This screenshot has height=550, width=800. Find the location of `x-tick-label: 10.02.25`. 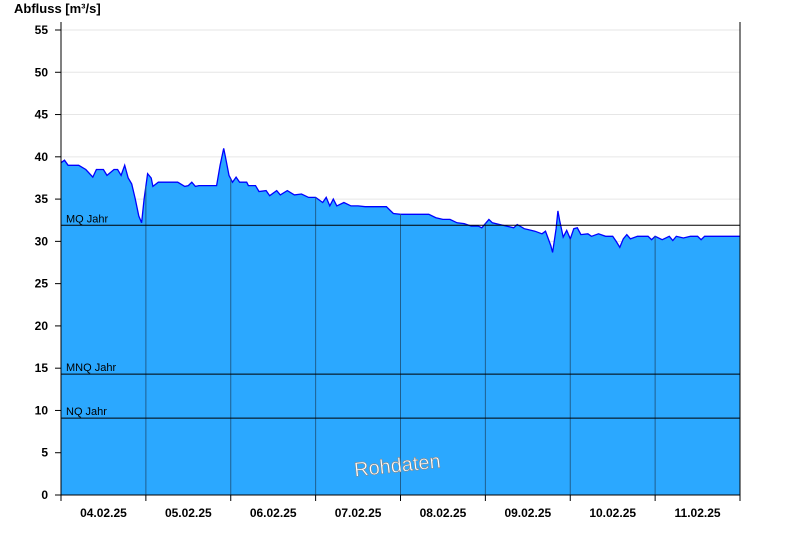

x-tick-label: 10.02.25 is located at coordinates (612, 513).